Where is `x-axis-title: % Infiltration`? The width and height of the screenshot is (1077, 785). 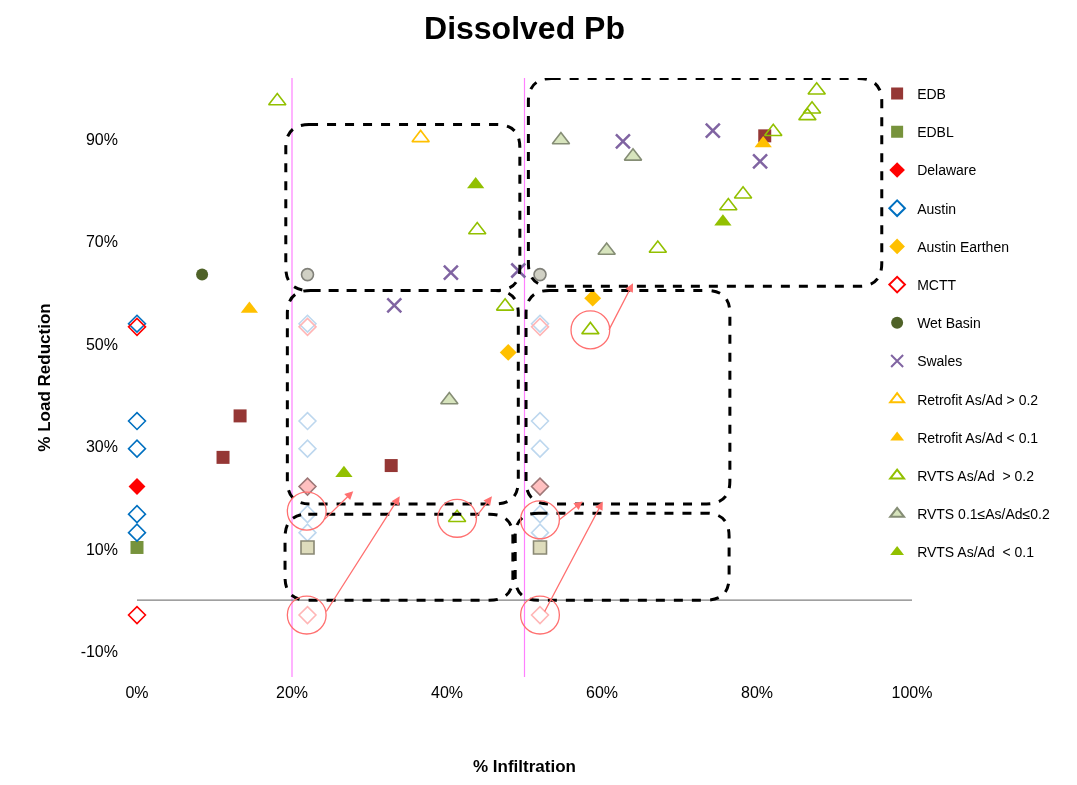 x-axis-title: % Infiltration is located at coordinates (524, 767).